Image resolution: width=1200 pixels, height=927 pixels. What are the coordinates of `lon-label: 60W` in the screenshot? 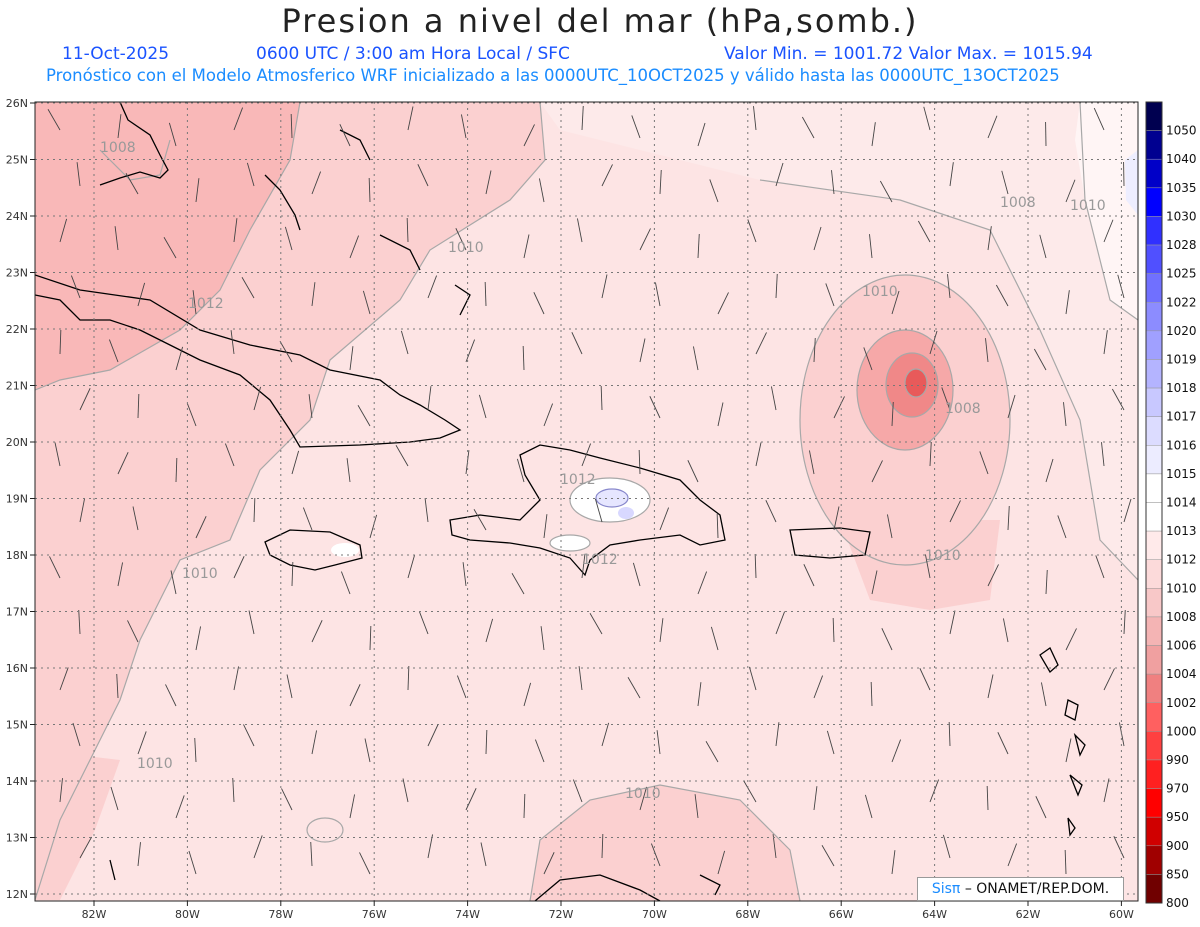 It's located at (1121, 914).